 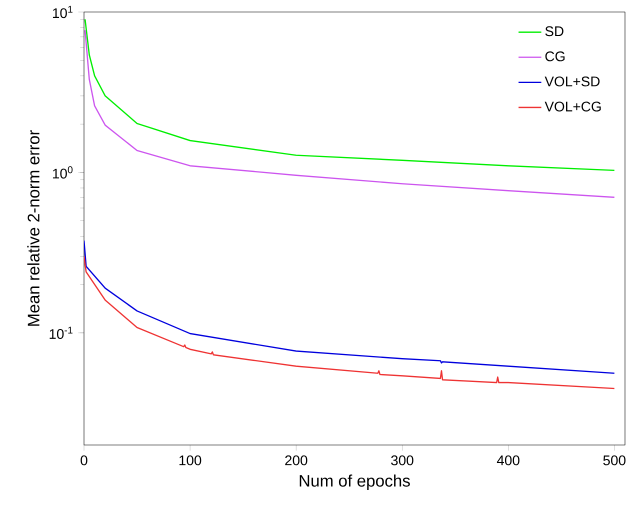 I want to click on legend-label: SD, so click(x=554, y=31).